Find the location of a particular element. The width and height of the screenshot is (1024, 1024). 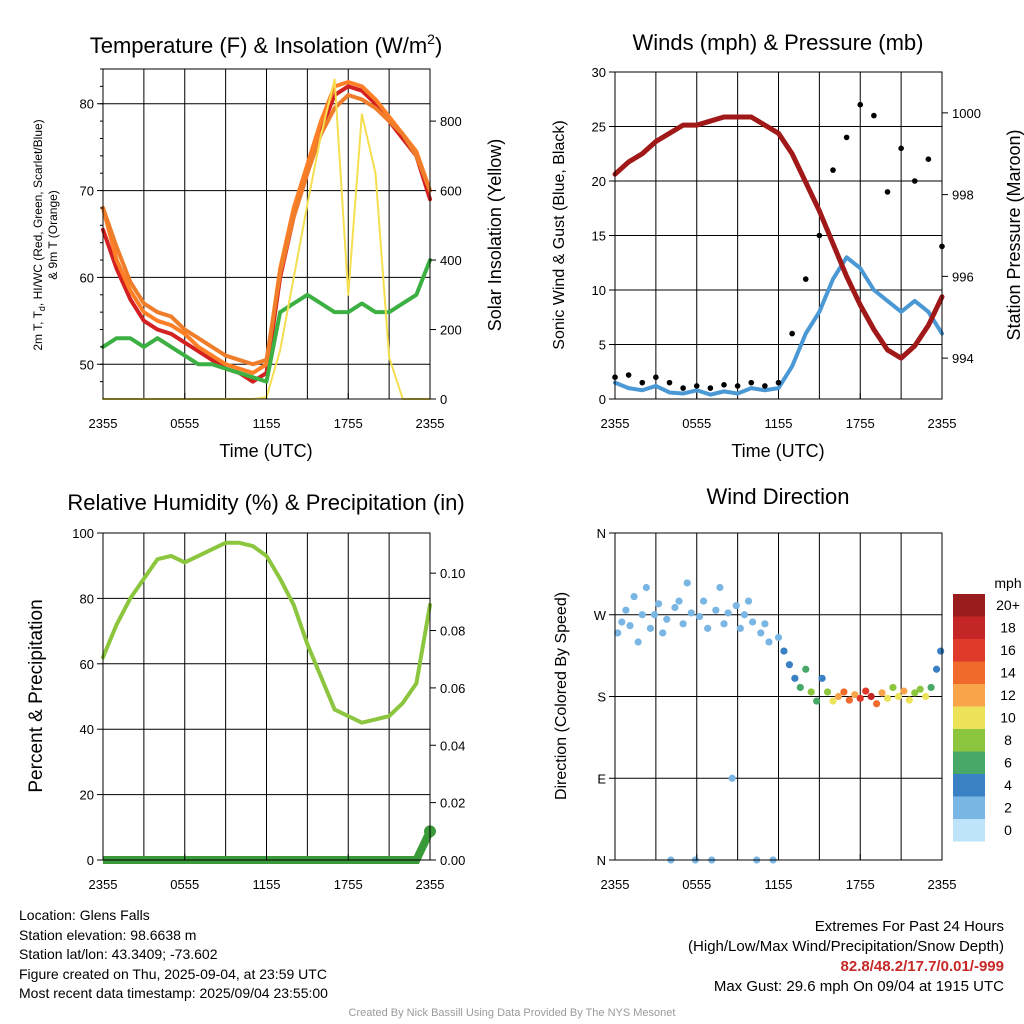

temperature-y-label-left-line2: & 9m T (Orange) is located at coordinates (53, 235).